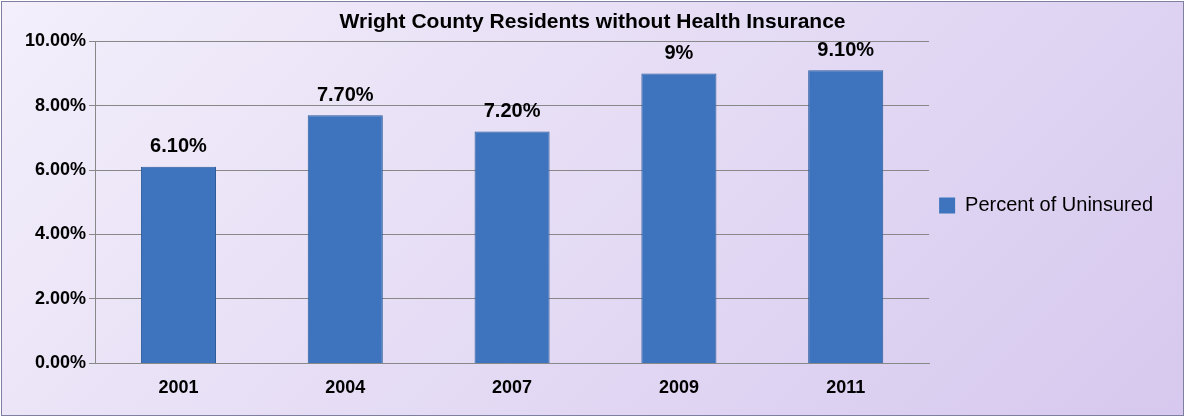 The width and height of the screenshot is (1185, 417). Describe the element at coordinates (61, 233) in the screenshot. I see `y-tick-label: 4.00%` at that location.